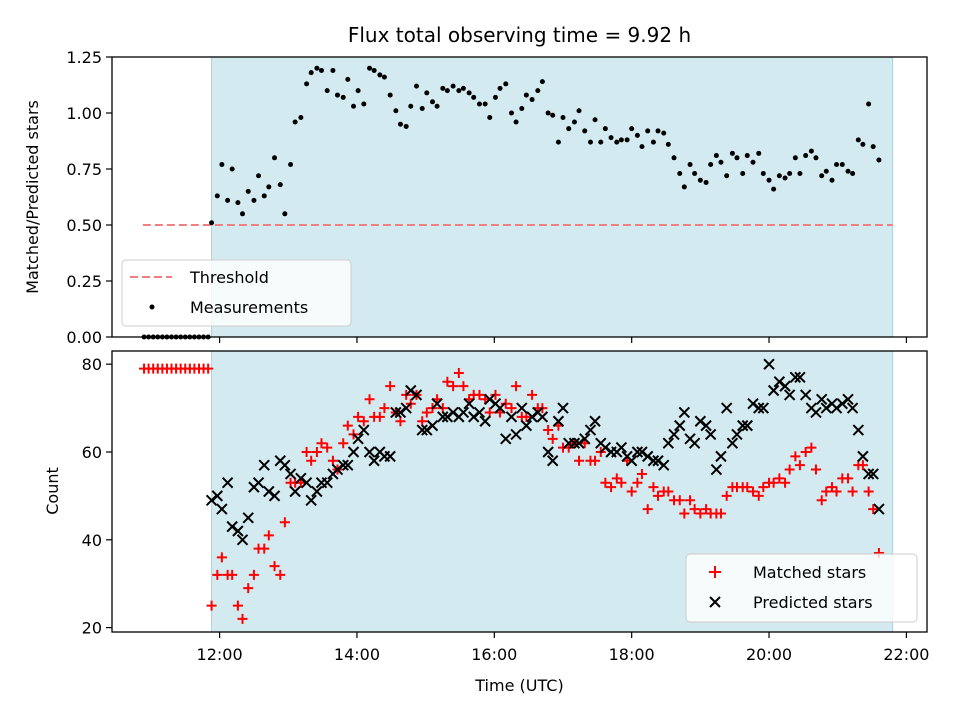  I want to click on x-tick-label: 18:00, so click(632, 654).